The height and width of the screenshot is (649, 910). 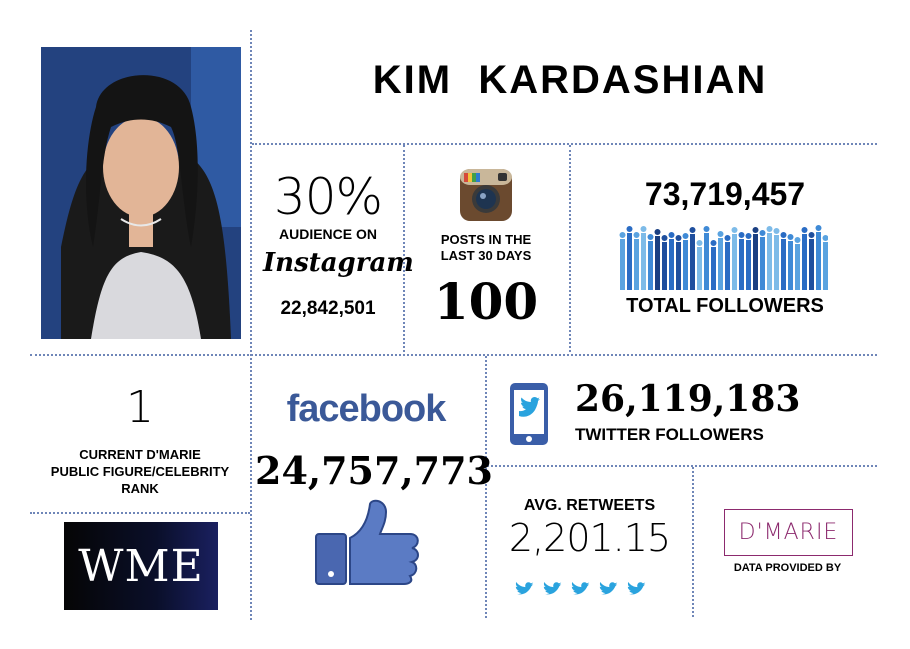 What do you see at coordinates (368, 542) in the screenshot?
I see `thumbs-up-icon` at bounding box center [368, 542].